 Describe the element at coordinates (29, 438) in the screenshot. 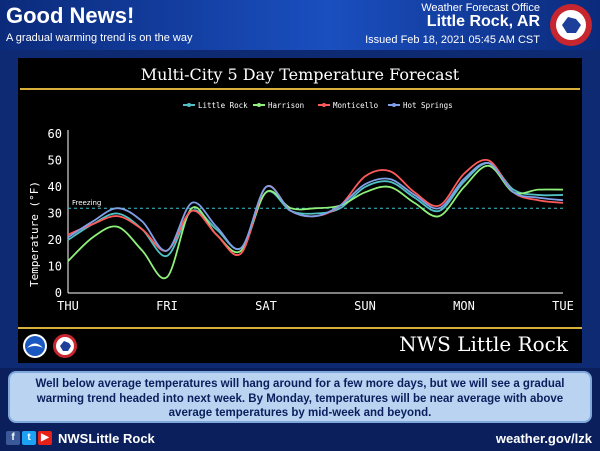

I see `twitter-icon: t` at that location.